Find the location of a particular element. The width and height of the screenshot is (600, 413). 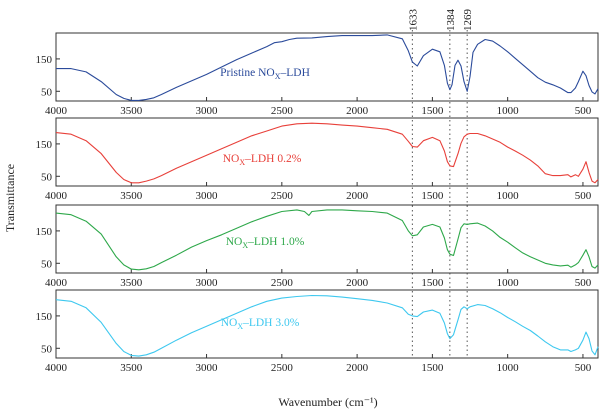

y-axis-label: Transmittance is located at coordinates (10, 198).